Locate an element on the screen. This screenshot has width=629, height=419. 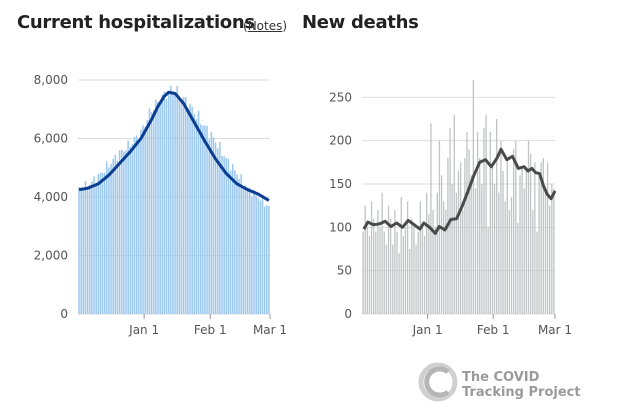
deaths-x-tick-label: Mar 1 is located at coordinates (555, 330).